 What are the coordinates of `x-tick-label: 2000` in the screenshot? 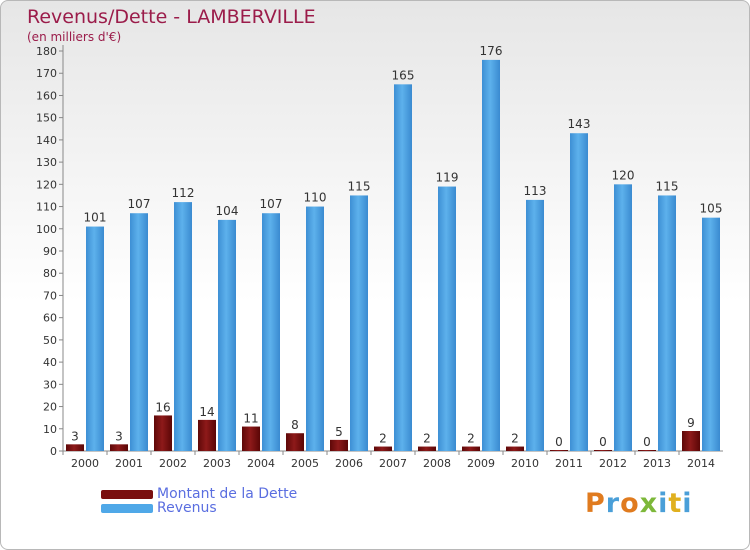 It's located at (85, 463).